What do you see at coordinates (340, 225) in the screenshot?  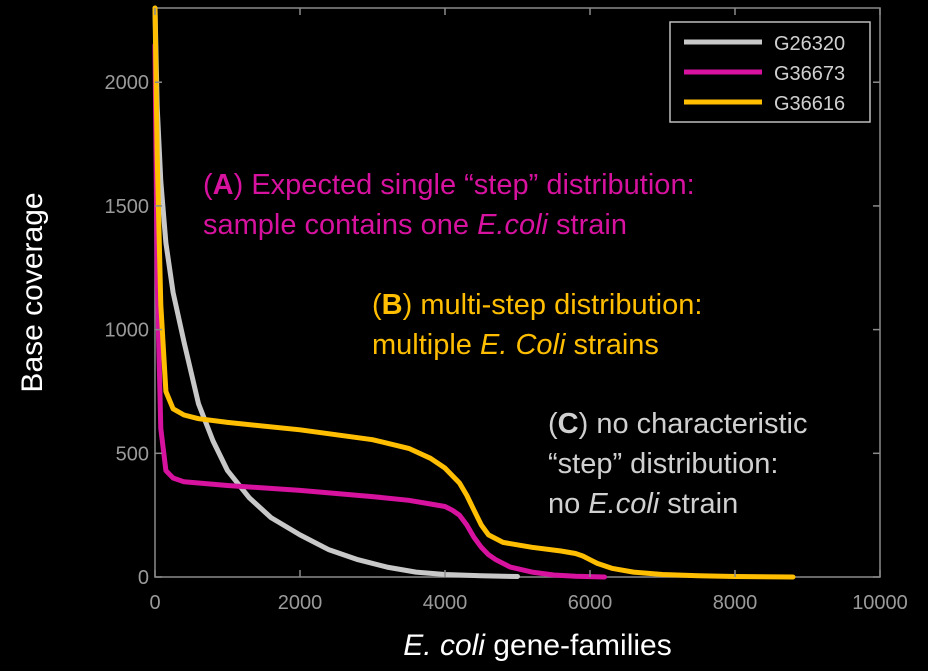 I see `annotation-segment: sample contains one` at bounding box center [340, 225].